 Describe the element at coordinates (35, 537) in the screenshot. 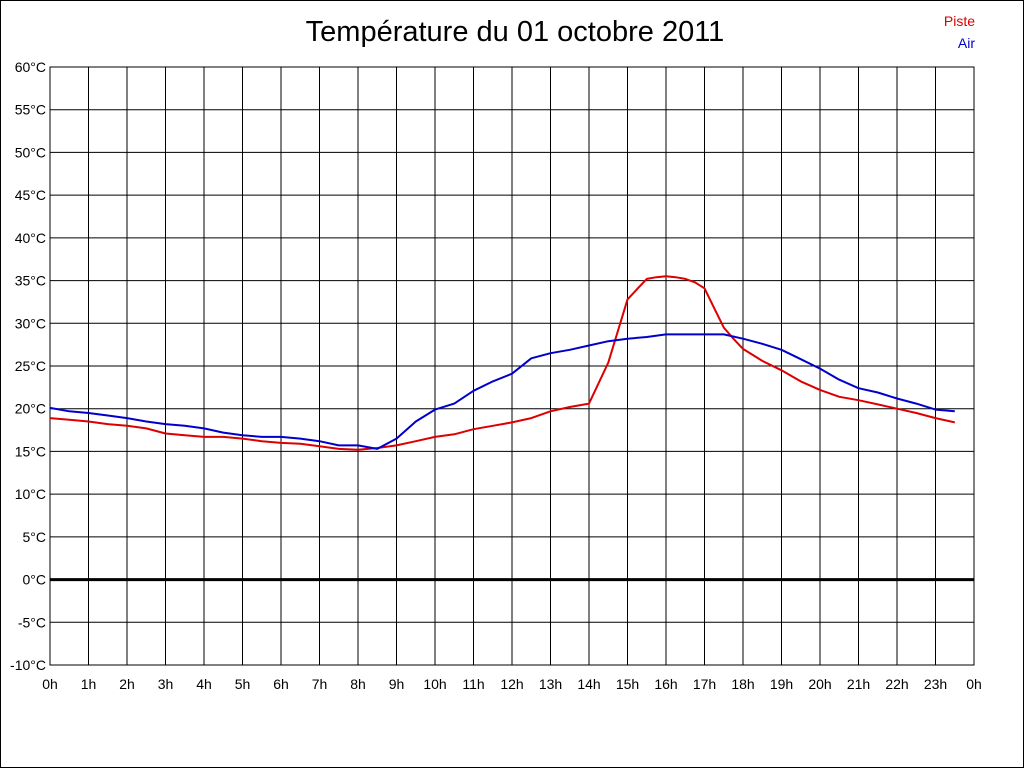

I see `y-tick-label: 5°C` at that location.